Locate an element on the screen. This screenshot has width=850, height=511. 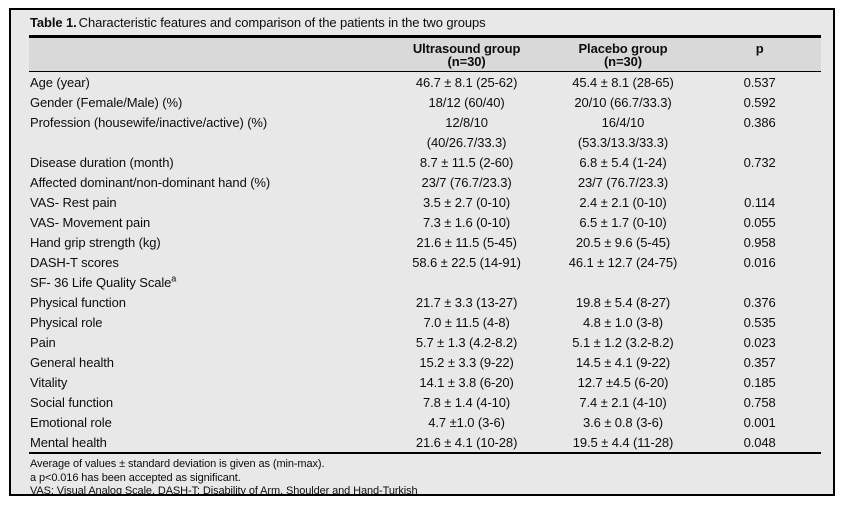
cell-placebo: (53.3/13.3/33.3) is located at coordinates (623, 142).